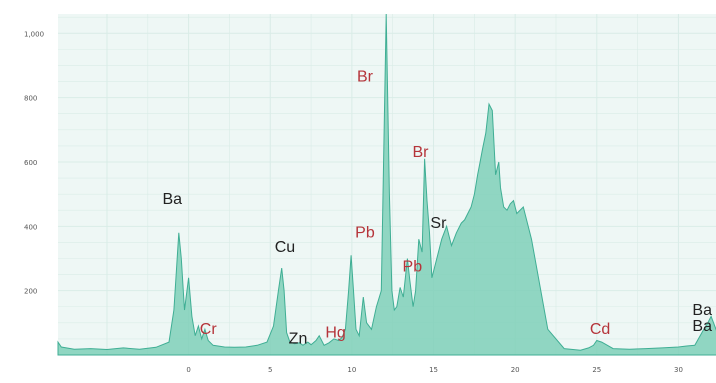  What do you see at coordinates (678, 370) in the screenshot?
I see `x-tick-label: 30` at bounding box center [678, 370].